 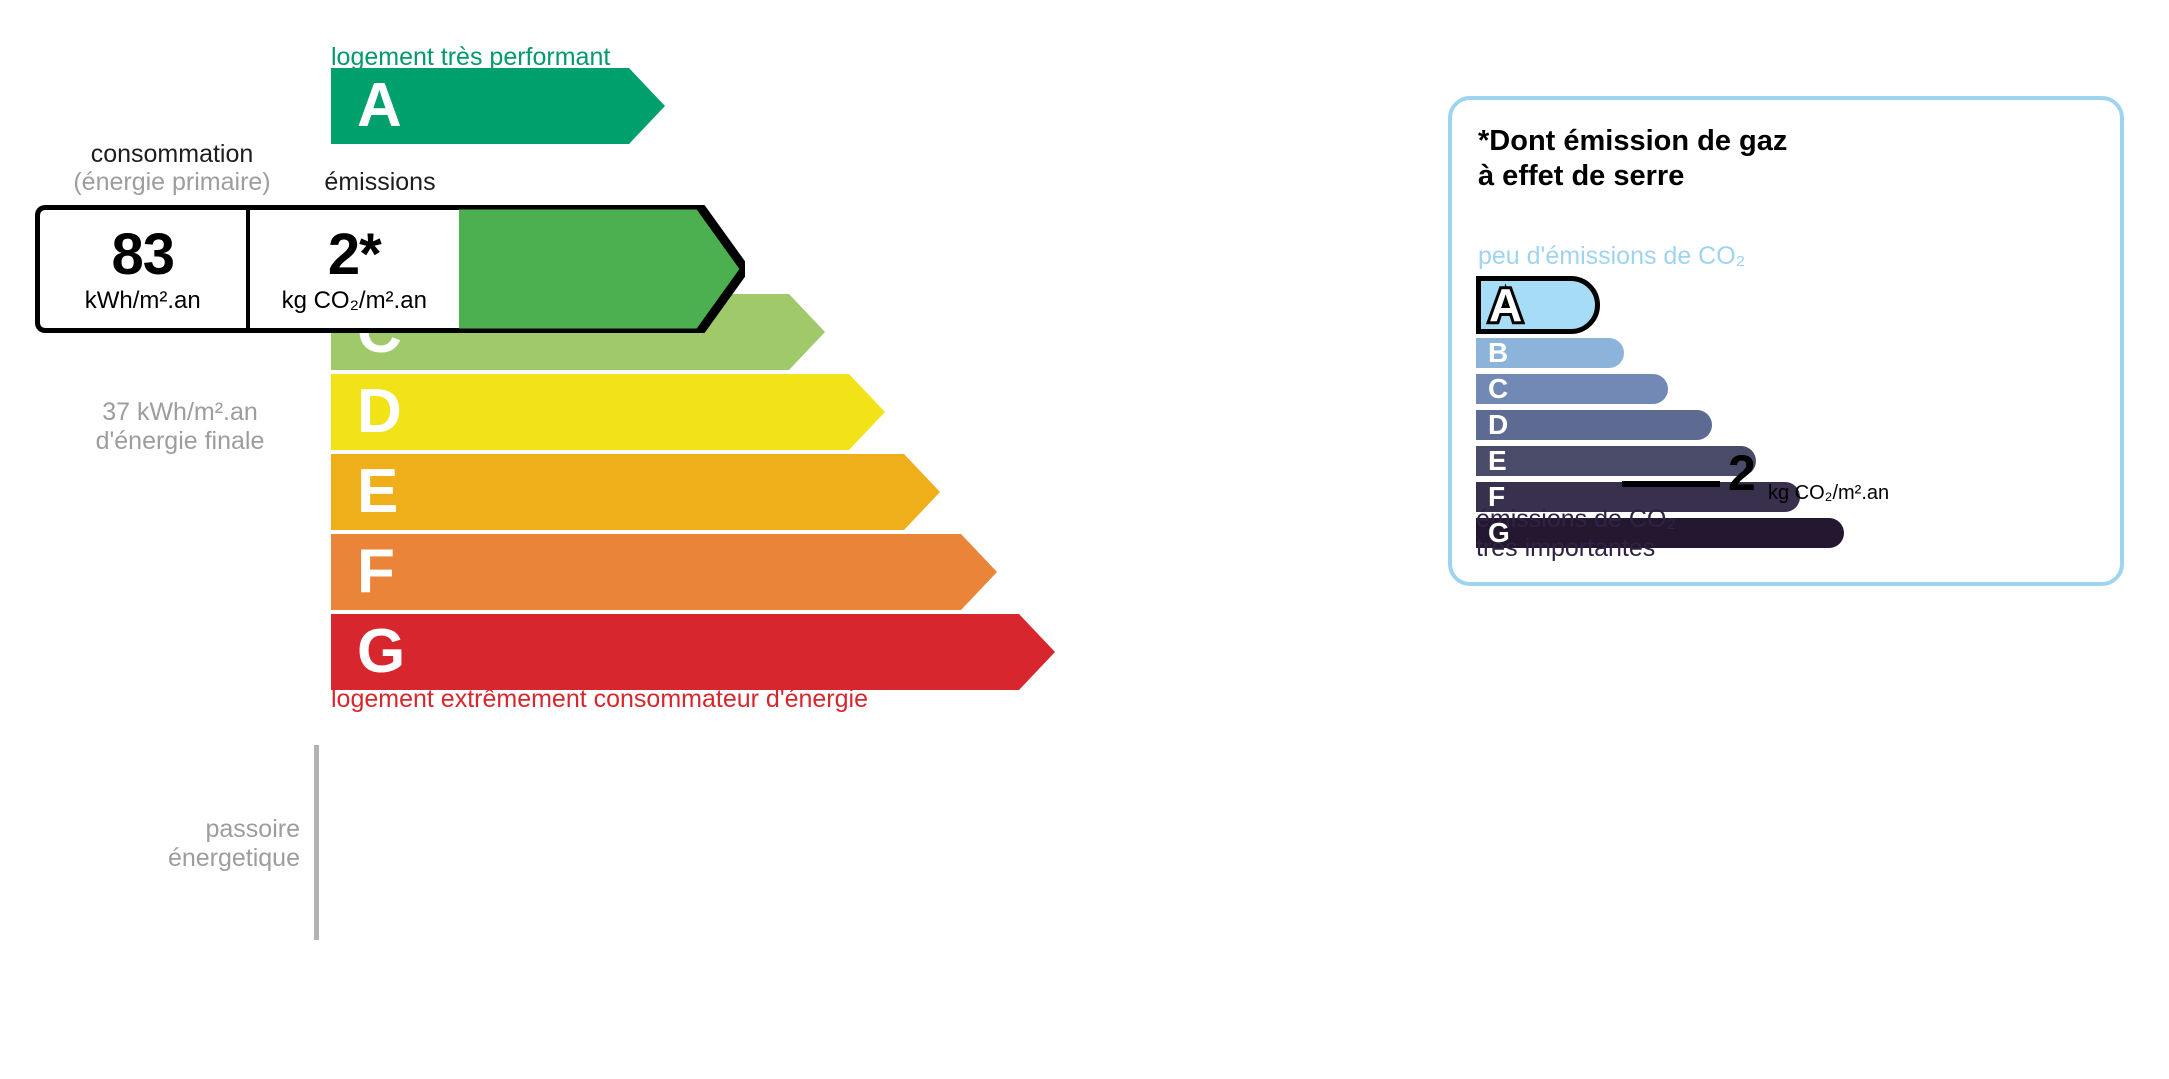 I want to click on co2-bar-a: A, so click(x=1538, y=305).